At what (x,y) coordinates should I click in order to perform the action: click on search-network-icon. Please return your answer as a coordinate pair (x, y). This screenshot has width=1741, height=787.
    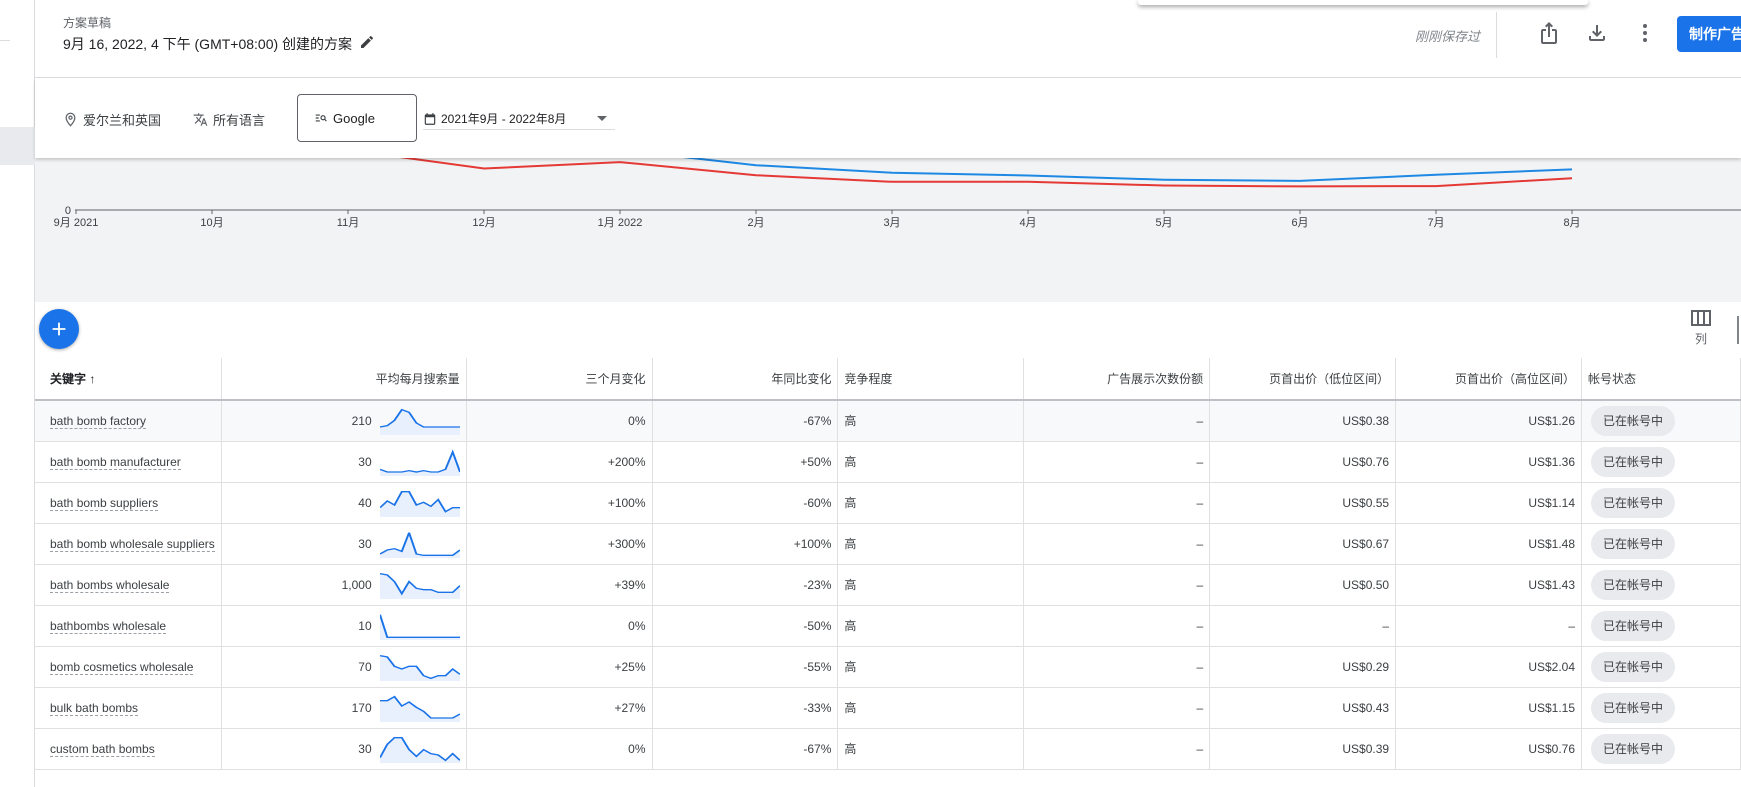
    Looking at the image, I should click on (321, 118).